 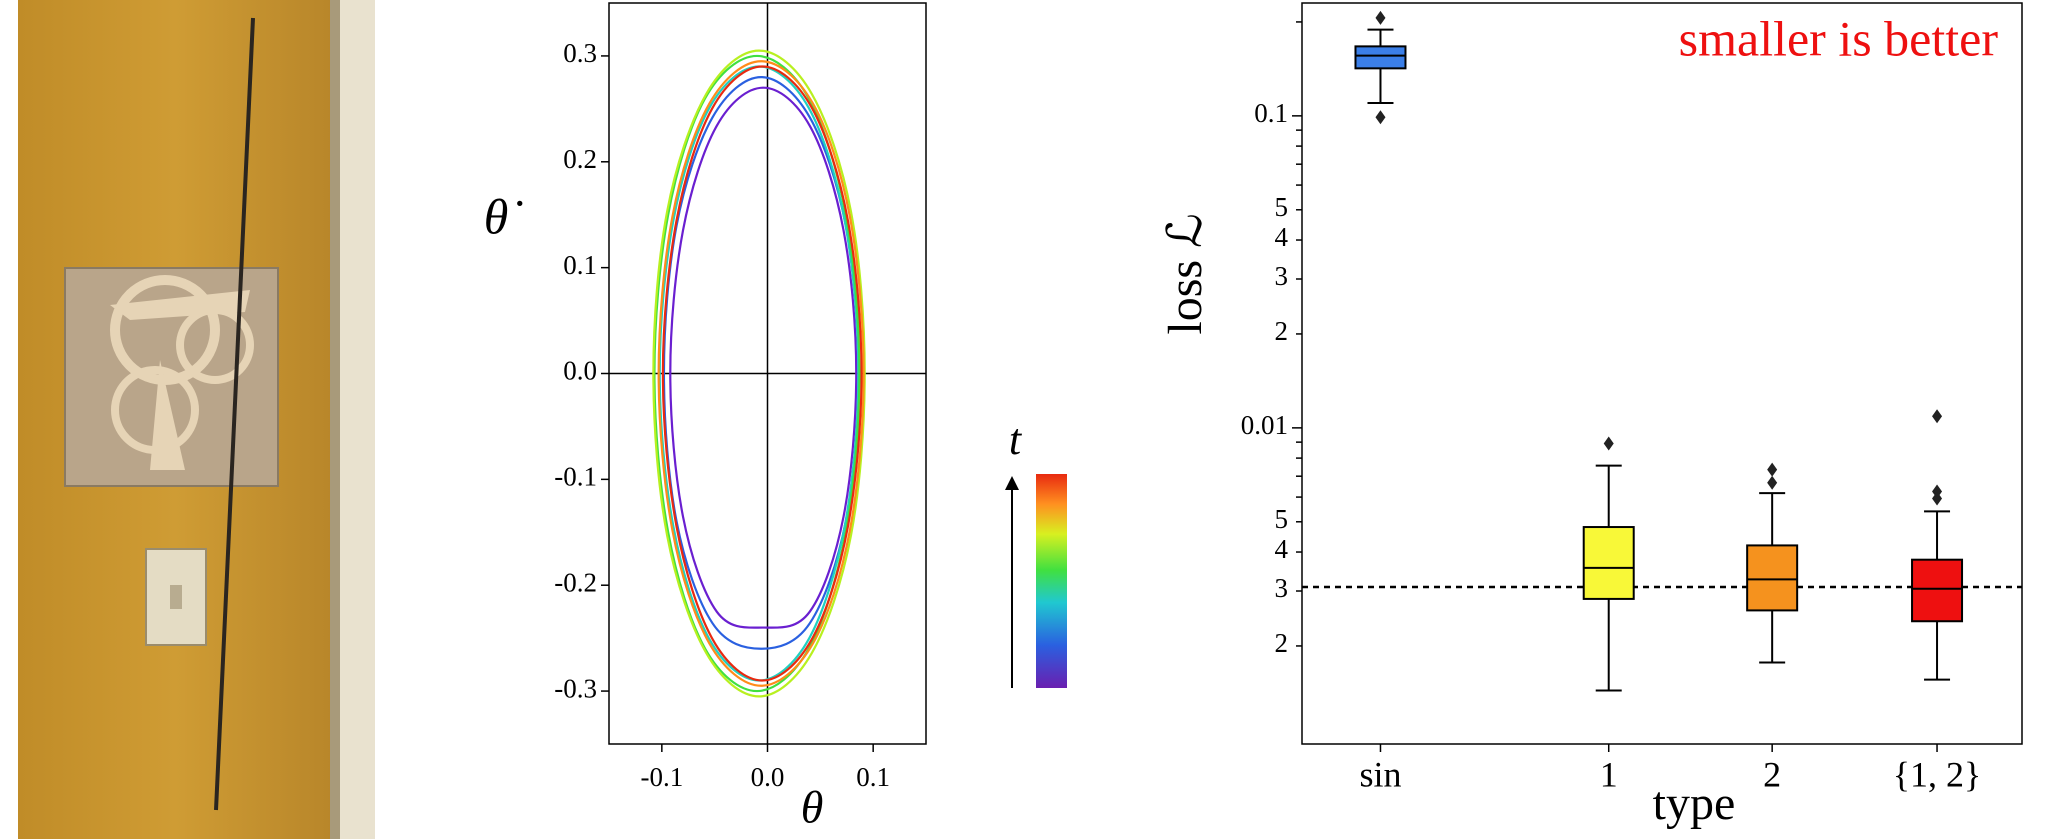 What do you see at coordinates (1380, 774) in the screenshot?
I see `x-tick-label: sin` at bounding box center [1380, 774].